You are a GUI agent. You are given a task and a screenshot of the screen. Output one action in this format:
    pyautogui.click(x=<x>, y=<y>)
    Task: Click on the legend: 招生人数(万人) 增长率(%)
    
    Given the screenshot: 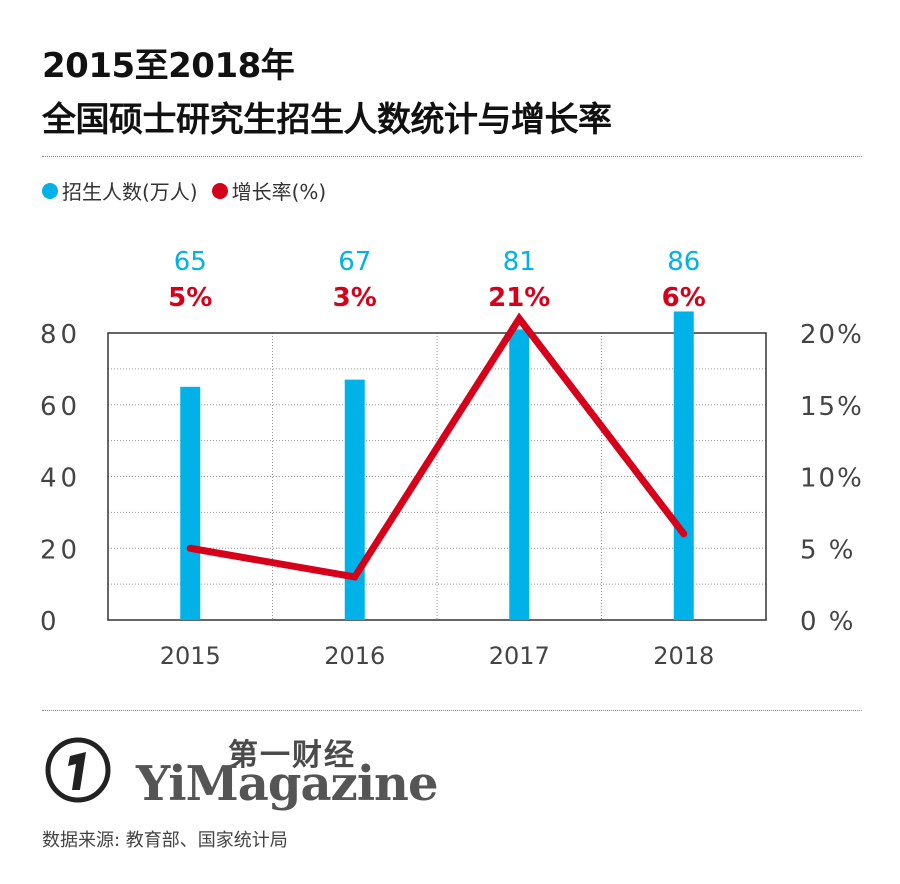 What is the action you would take?
    pyautogui.click(x=191, y=190)
    